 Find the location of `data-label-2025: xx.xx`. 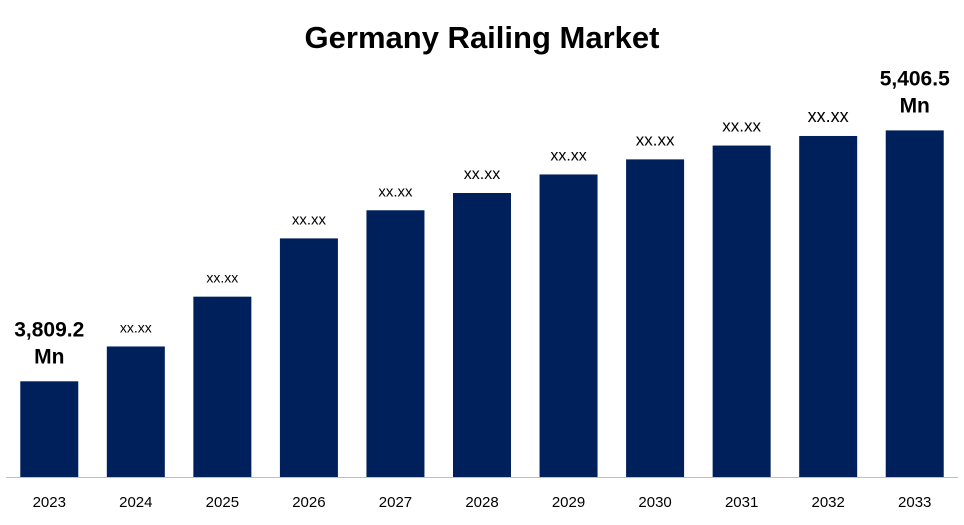

data-label-2025: xx.xx is located at coordinates (222, 278).